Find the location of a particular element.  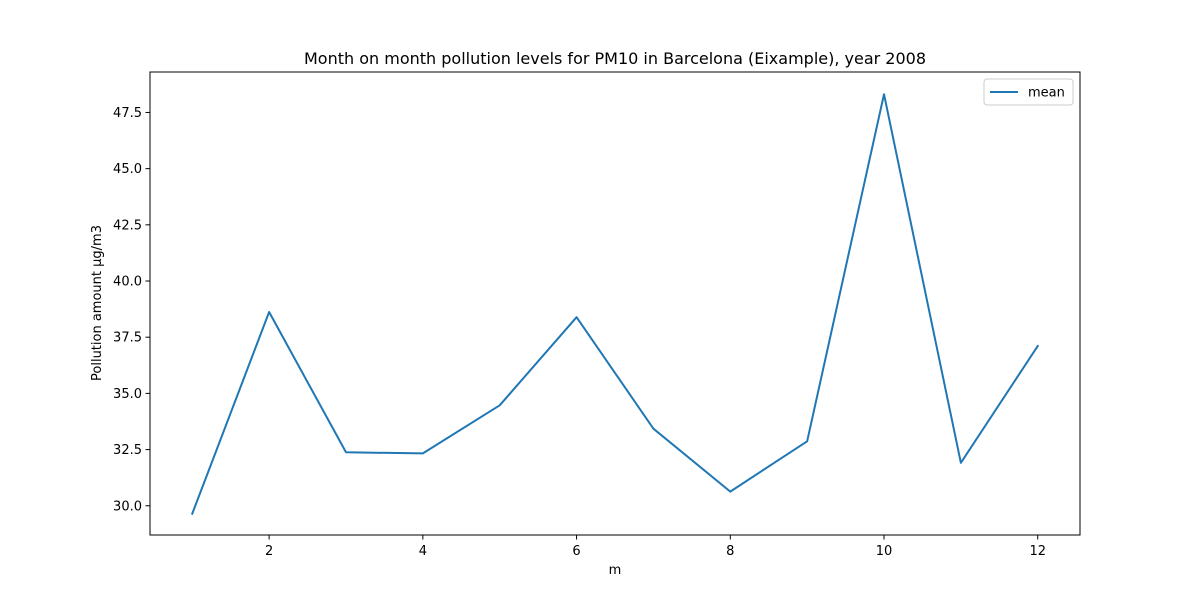

x-tick-label: 2 is located at coordinates (269, 551).